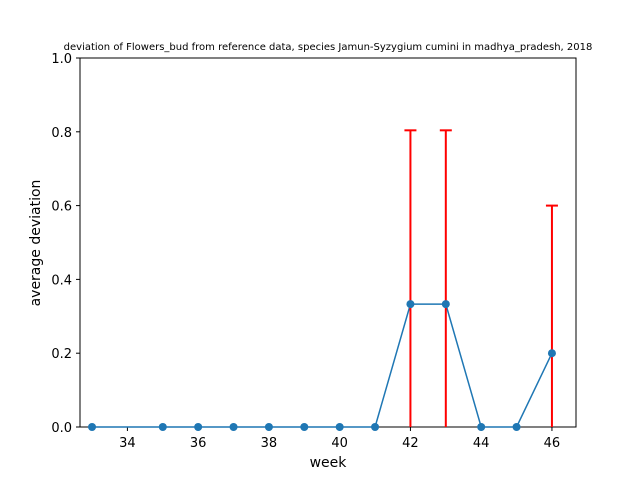  What do you see at coordinates (481, 443) in the screenshot?
I see `x-tick-label: 44` at bounding box center [481, 443].